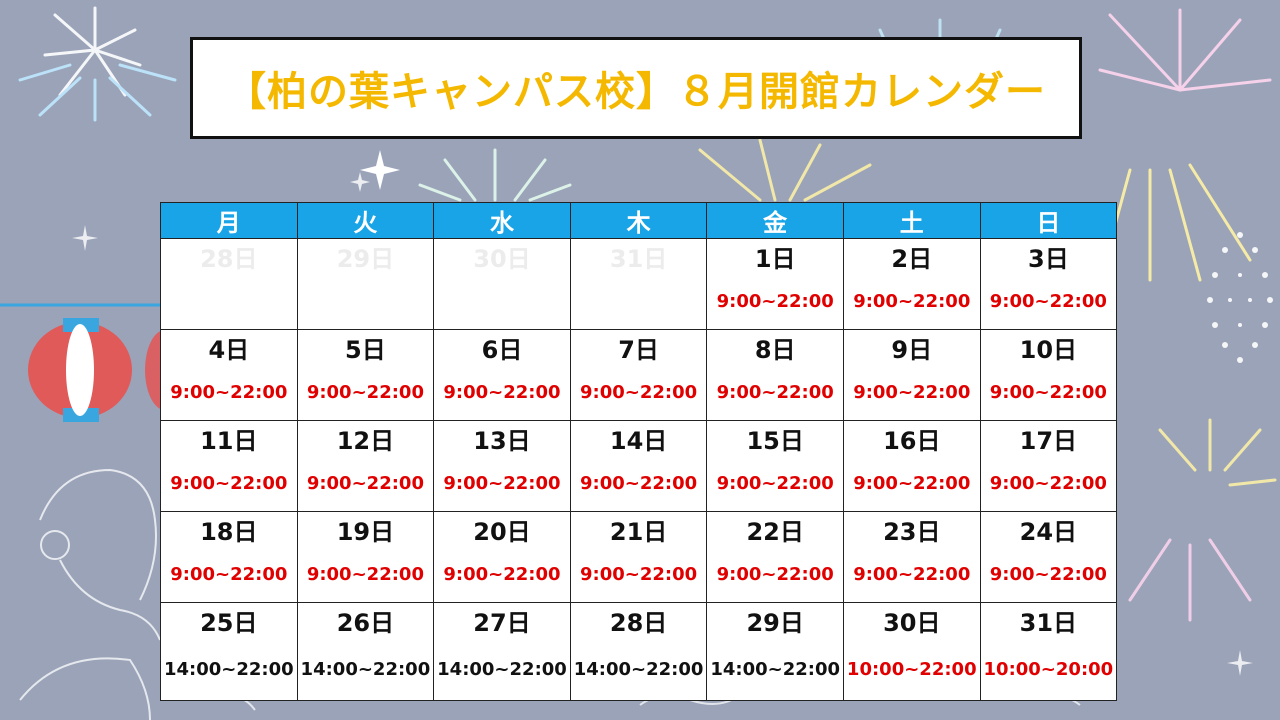 The image size is (1280, 720). Describe the element at coordinates (775, 529) in the screenshot. I see `day-date: 22日` at that location.